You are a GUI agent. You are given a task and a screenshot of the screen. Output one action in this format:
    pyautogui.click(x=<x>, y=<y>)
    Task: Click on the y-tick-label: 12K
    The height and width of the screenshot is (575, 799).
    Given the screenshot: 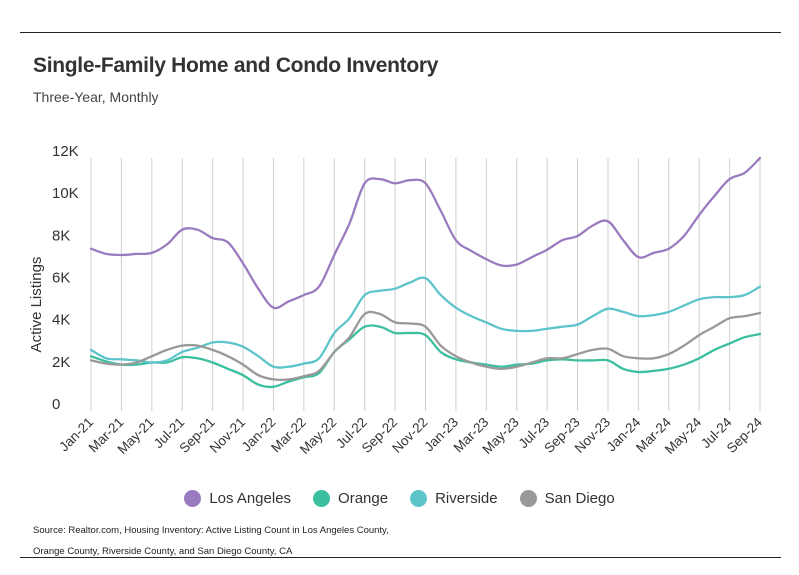 What is the action you would take?
    pyautogui.click(x=65, y=151)
    